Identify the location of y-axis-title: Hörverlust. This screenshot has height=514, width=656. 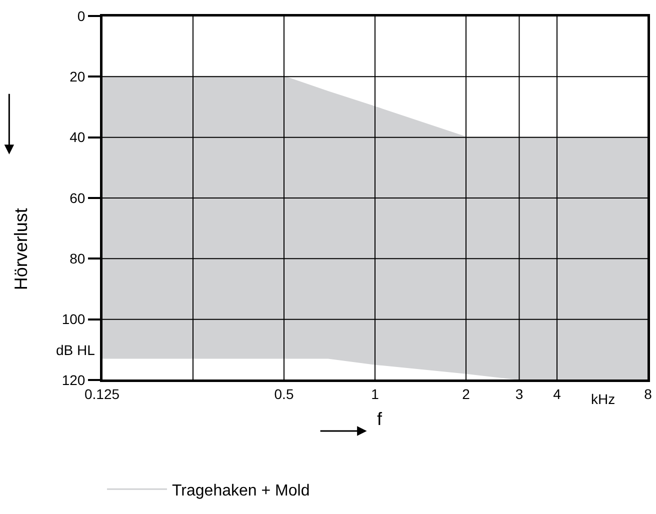
(21, 249).